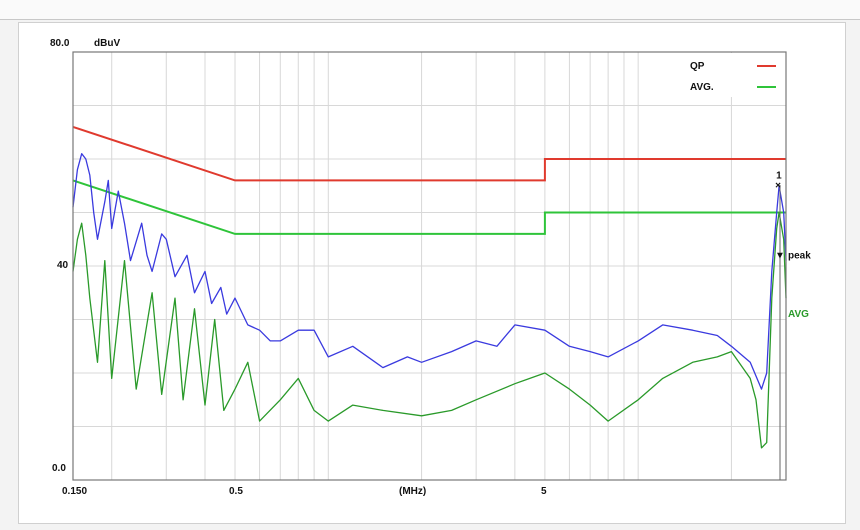  I want to click on y-tick-mid: 40, so click(63, 265).